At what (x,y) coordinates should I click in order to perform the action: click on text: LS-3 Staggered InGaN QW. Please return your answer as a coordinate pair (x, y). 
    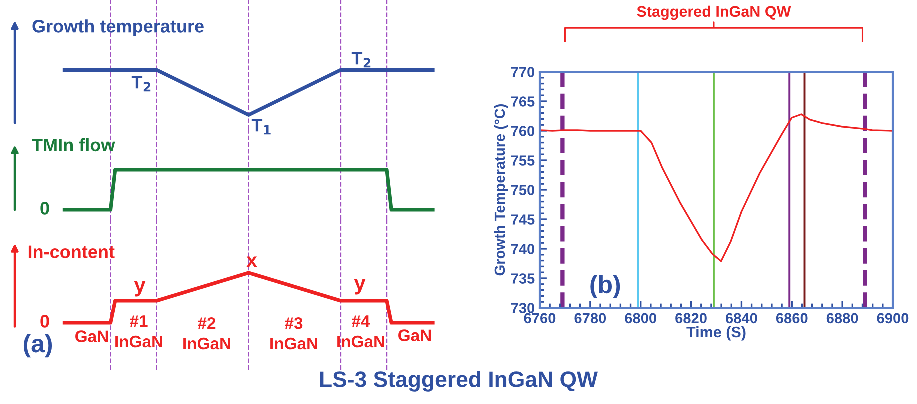
    Looking at the image, I should click on (459, 381).